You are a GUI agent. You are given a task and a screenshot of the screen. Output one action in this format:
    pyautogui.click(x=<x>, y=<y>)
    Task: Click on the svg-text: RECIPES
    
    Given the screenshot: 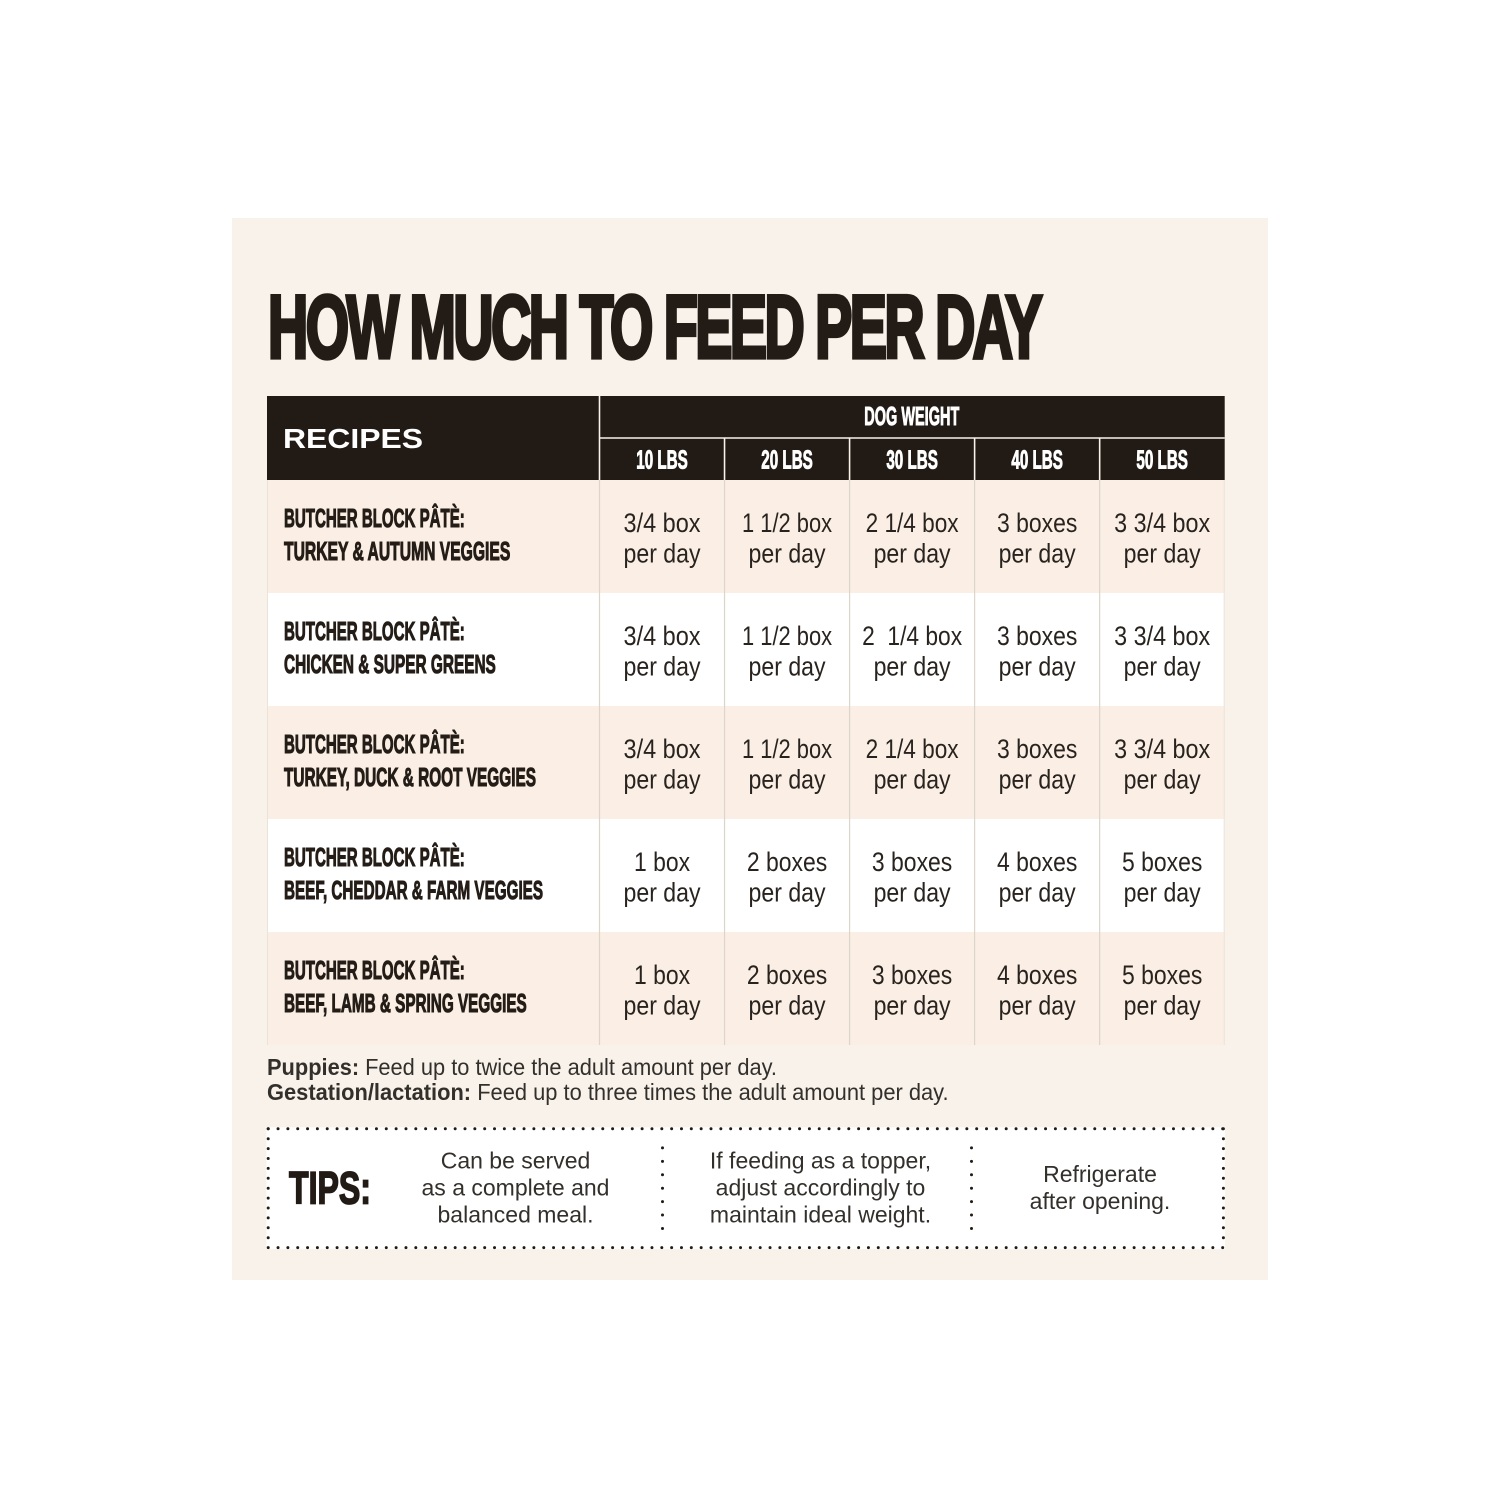 What is the action you would take?
    pyautogui.click(x=353, y=438)
    